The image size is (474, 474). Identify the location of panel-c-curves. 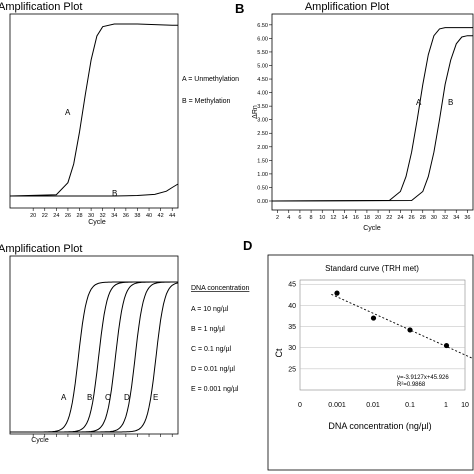
(94, 357).